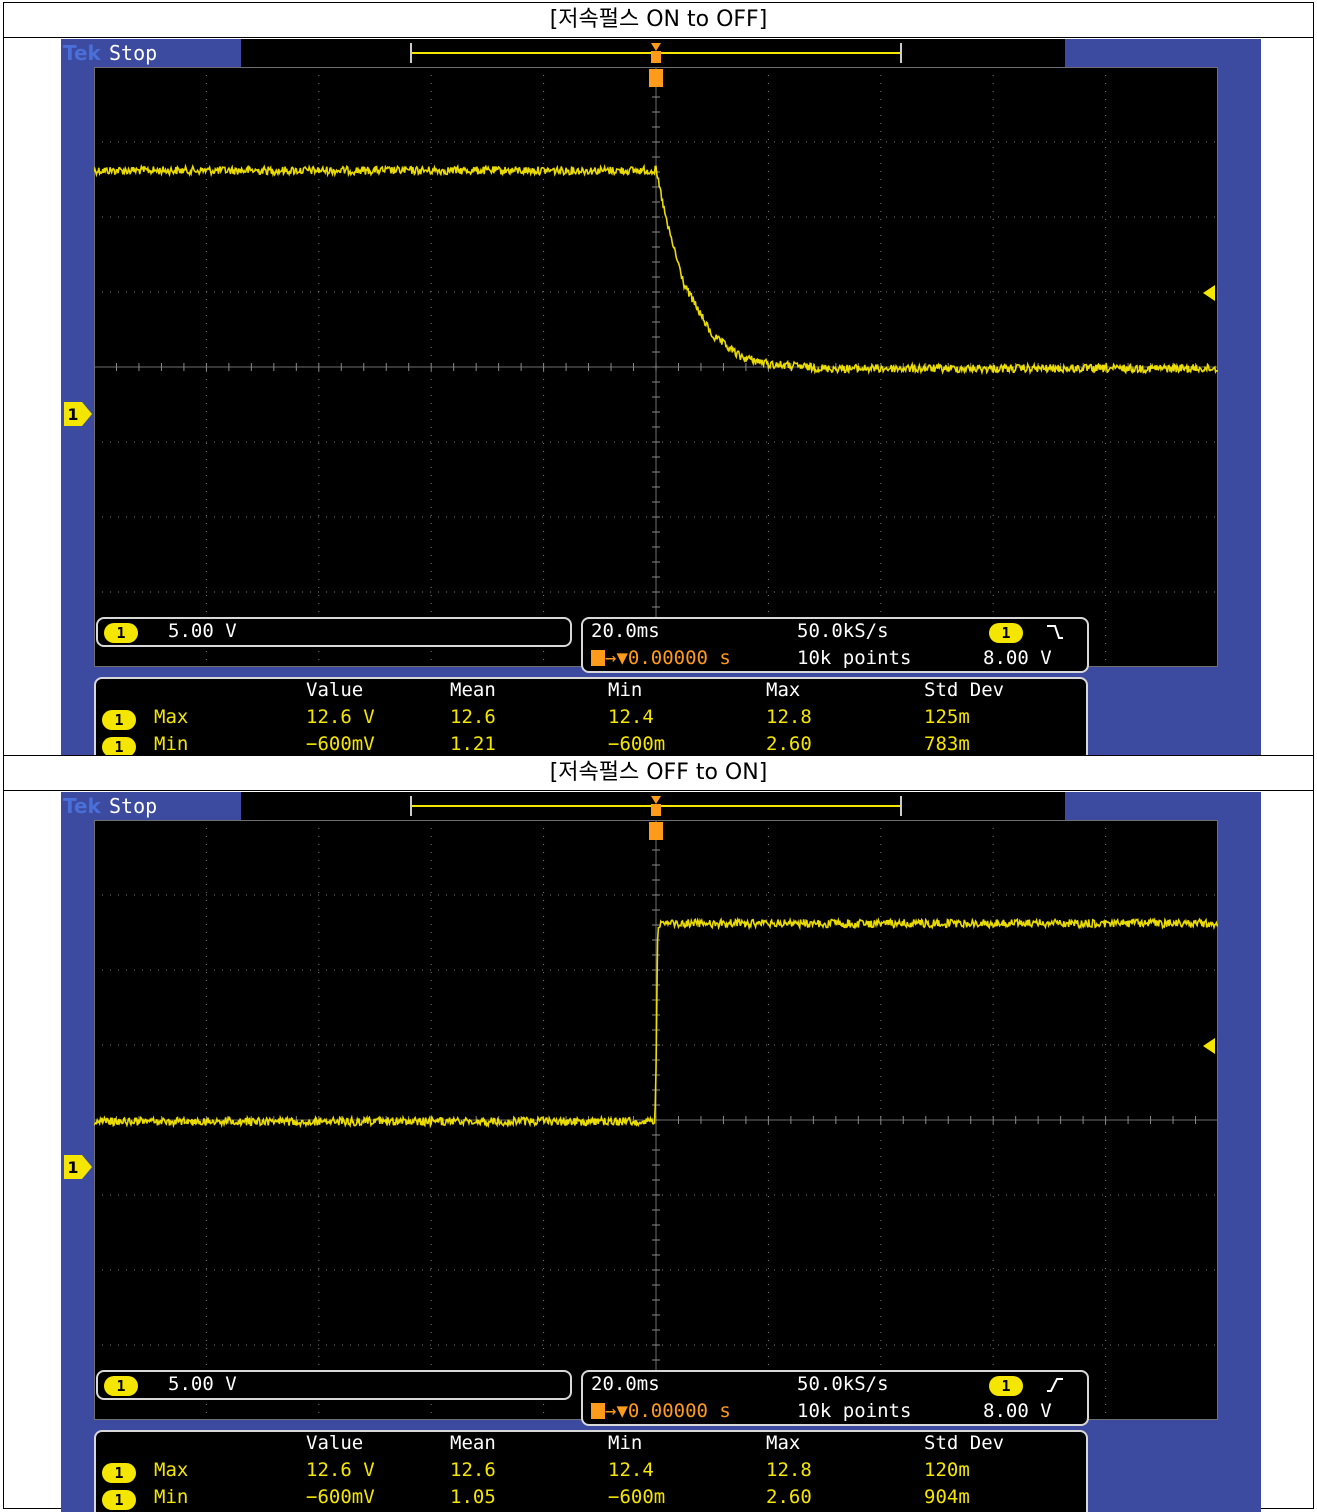 The width and height of the screenshot is (1317, 1512). Describe the element at coordinates (473, 744) in the screenshot. I see `row-min-mean: 1.21` at that location.